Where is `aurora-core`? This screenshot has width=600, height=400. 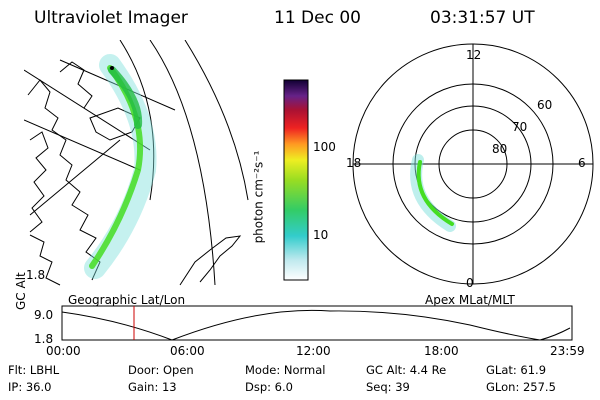
aurora-core is located at coordinates (125, 97).